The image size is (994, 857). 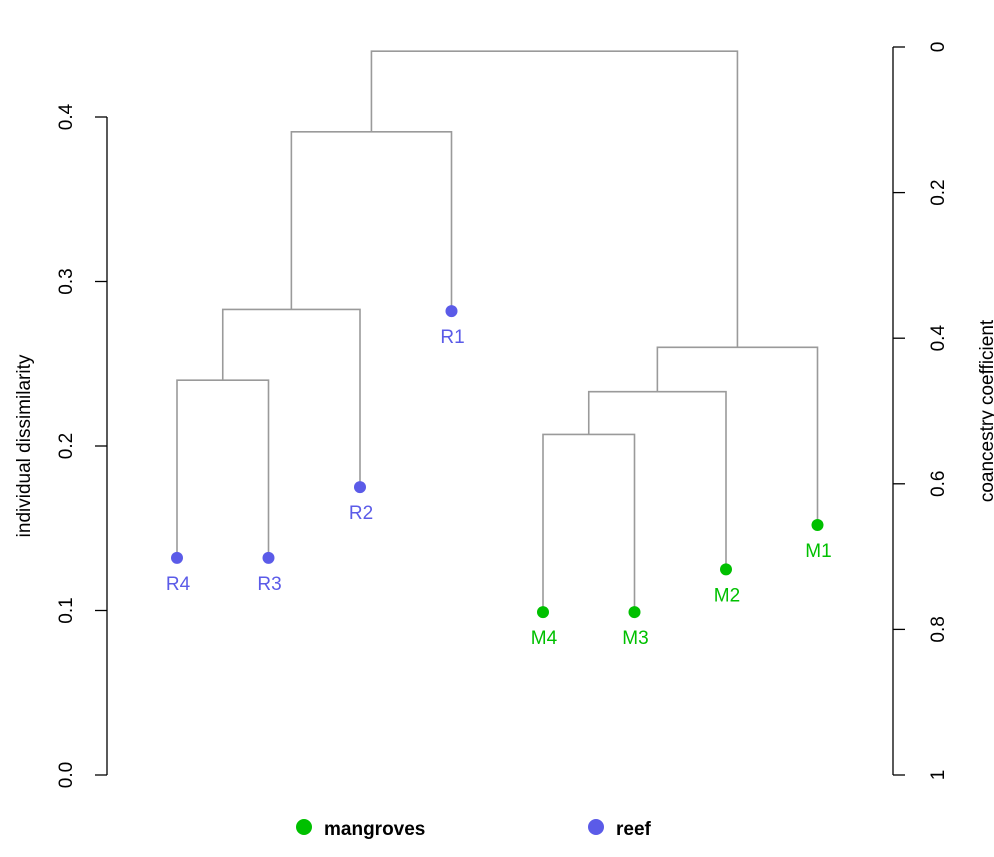 I want to click on leaf-point-M4, so click(x=543, y=612).